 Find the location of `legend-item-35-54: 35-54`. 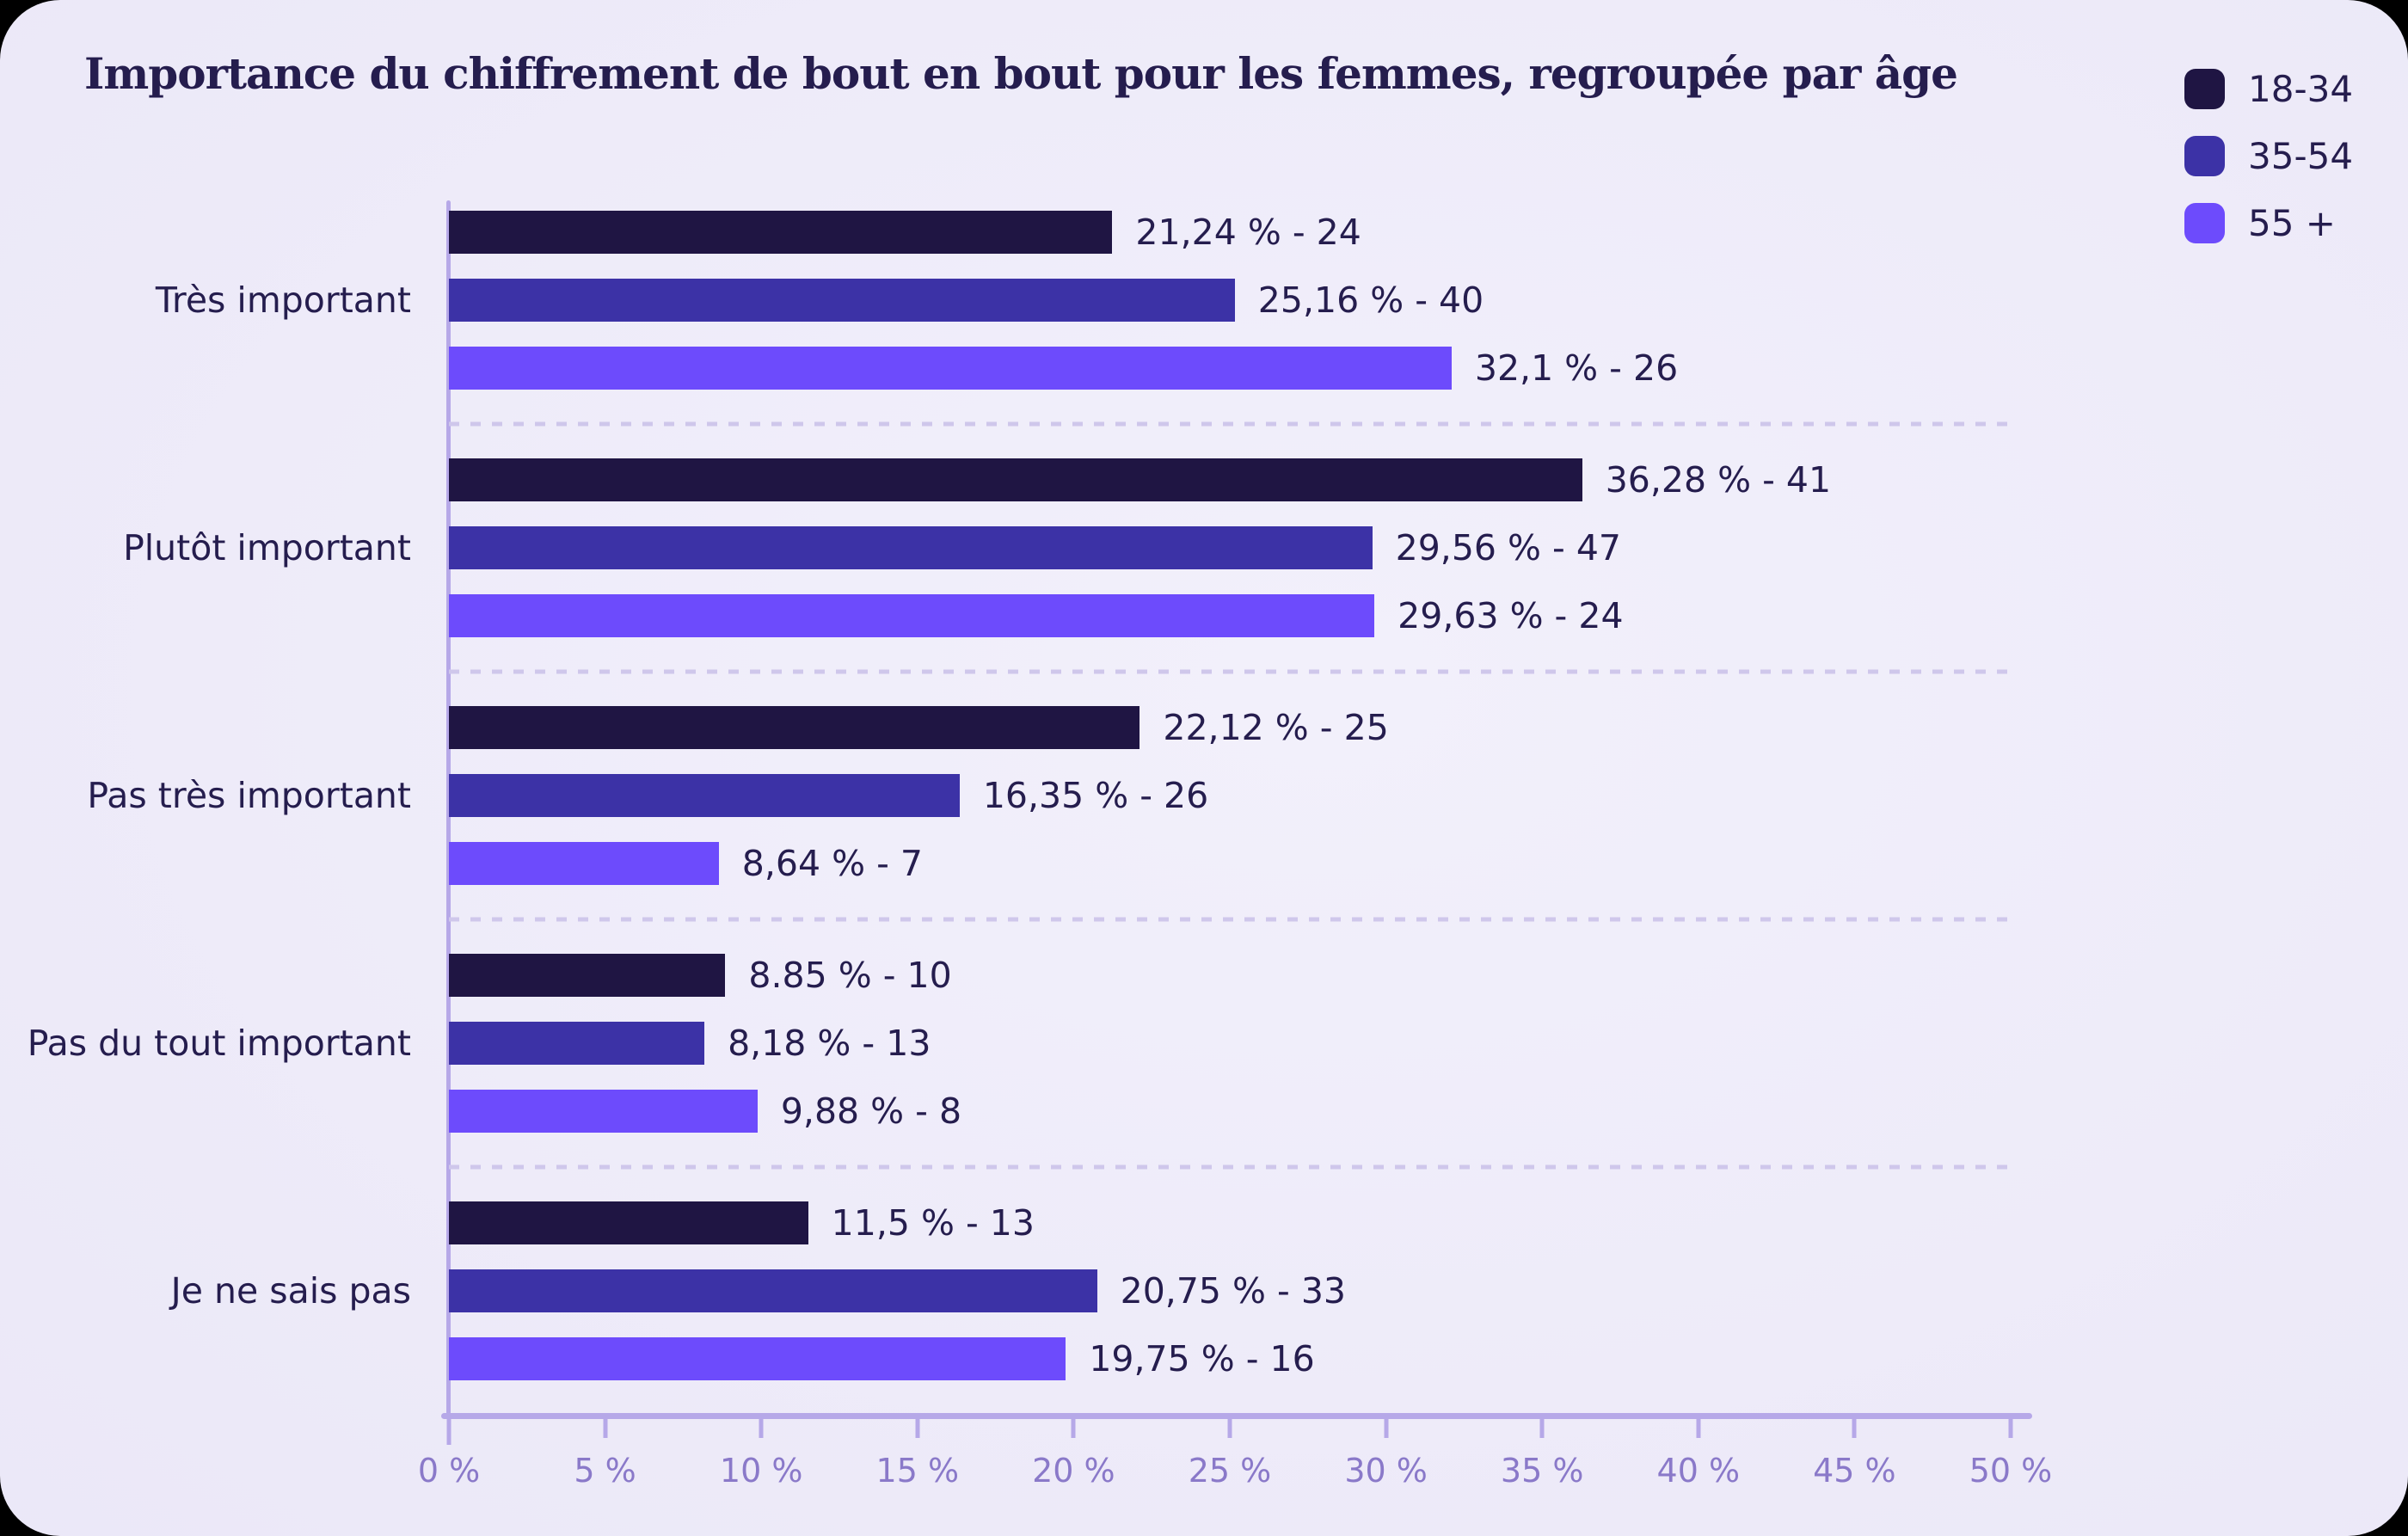

legend-item-35-54: 35-54 is located at coordinates (2268, 156).